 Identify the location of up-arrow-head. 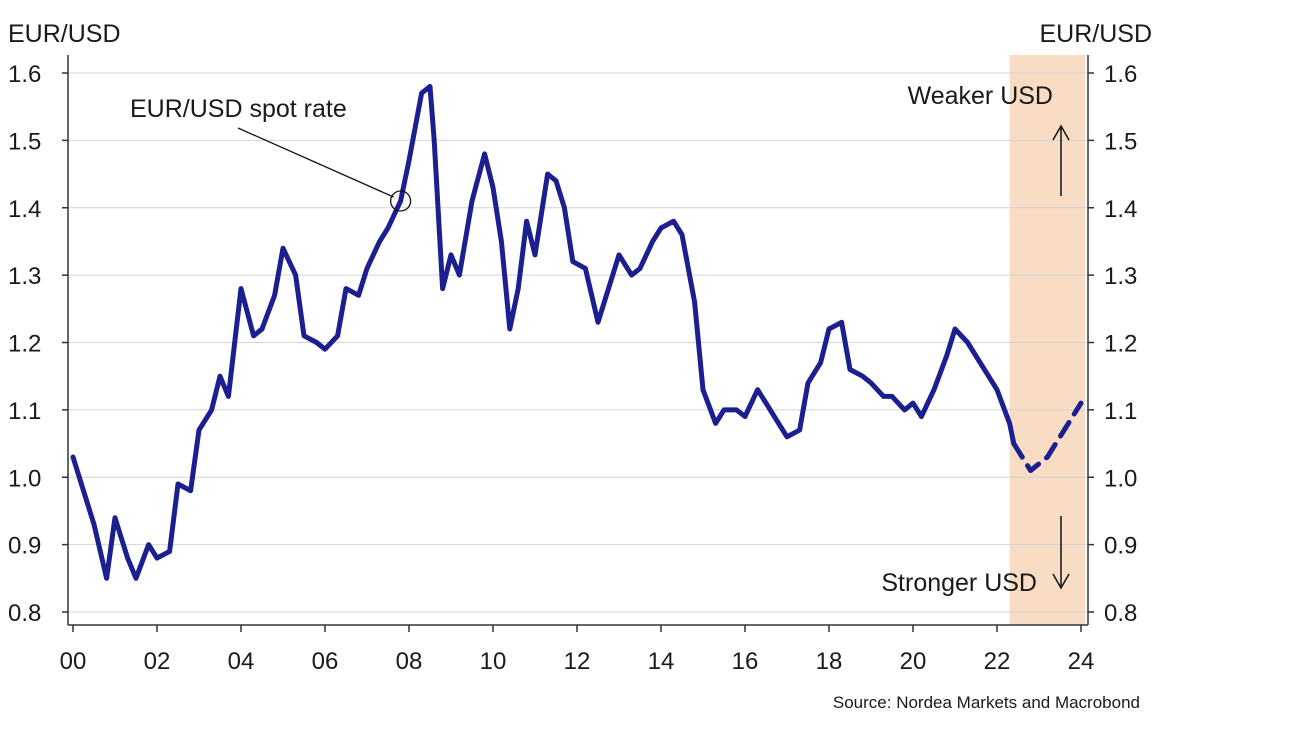
(1061, 132).